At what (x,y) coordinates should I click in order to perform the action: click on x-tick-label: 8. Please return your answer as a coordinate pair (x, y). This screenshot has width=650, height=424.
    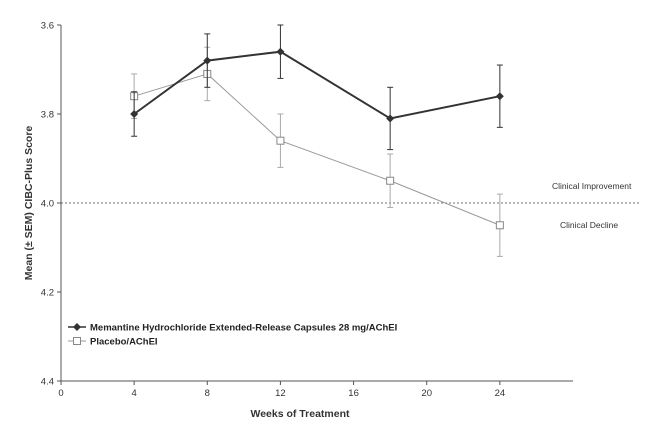
    Looking at the image, I should click on (207, 393).